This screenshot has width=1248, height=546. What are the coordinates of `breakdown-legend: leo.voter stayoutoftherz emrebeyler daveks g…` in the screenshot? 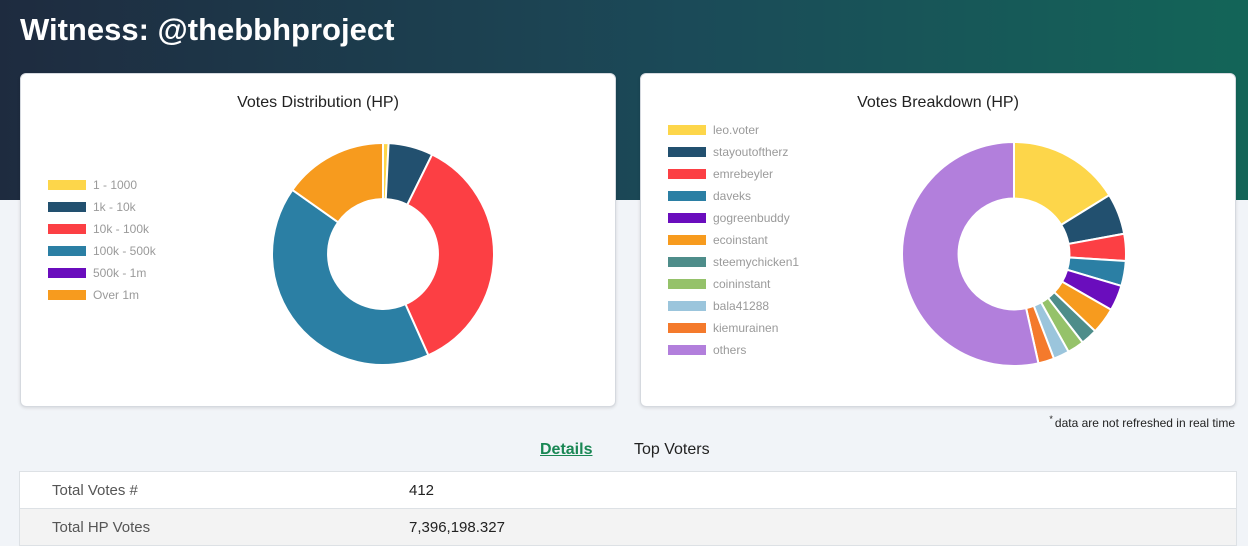 It's located at (733, 240).